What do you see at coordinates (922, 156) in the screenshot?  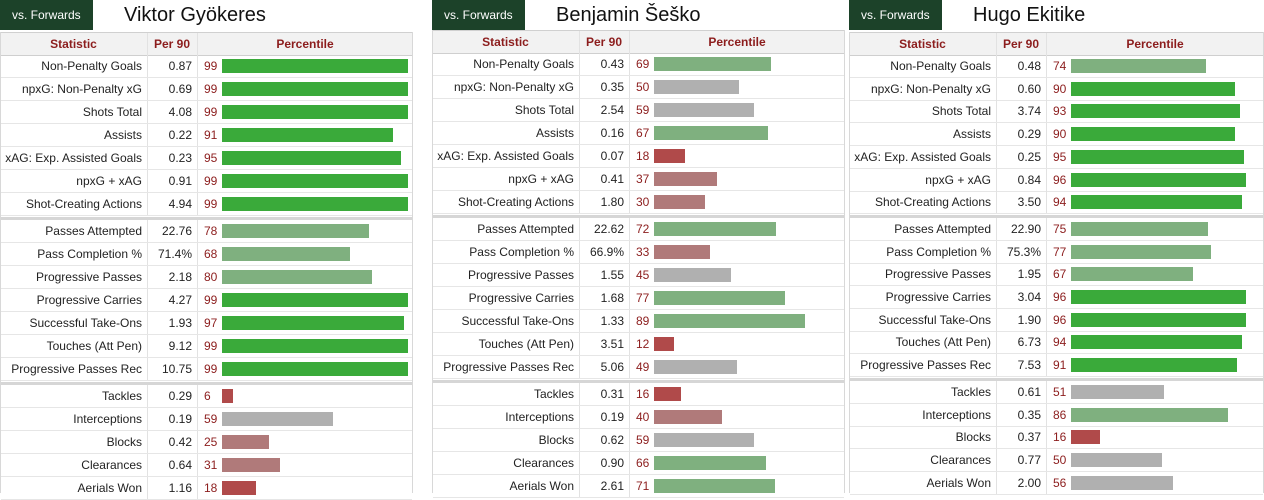 I see `stat-label: xAG: Exp. Assisted Goals` at bounding box center [922, 156].